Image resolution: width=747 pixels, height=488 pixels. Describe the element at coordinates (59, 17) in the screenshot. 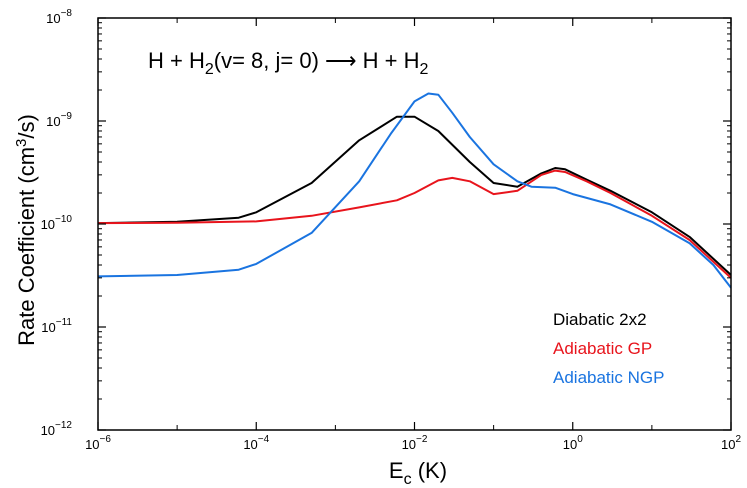

I see `y-tick-label: 10⁻⁸` at that location.